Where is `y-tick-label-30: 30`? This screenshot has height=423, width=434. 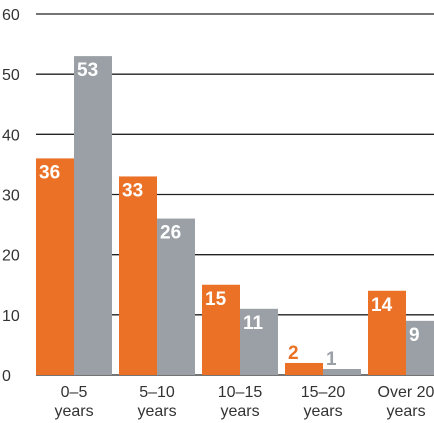
y-tick-label-30: 30 is located at coordinates (11, 196).